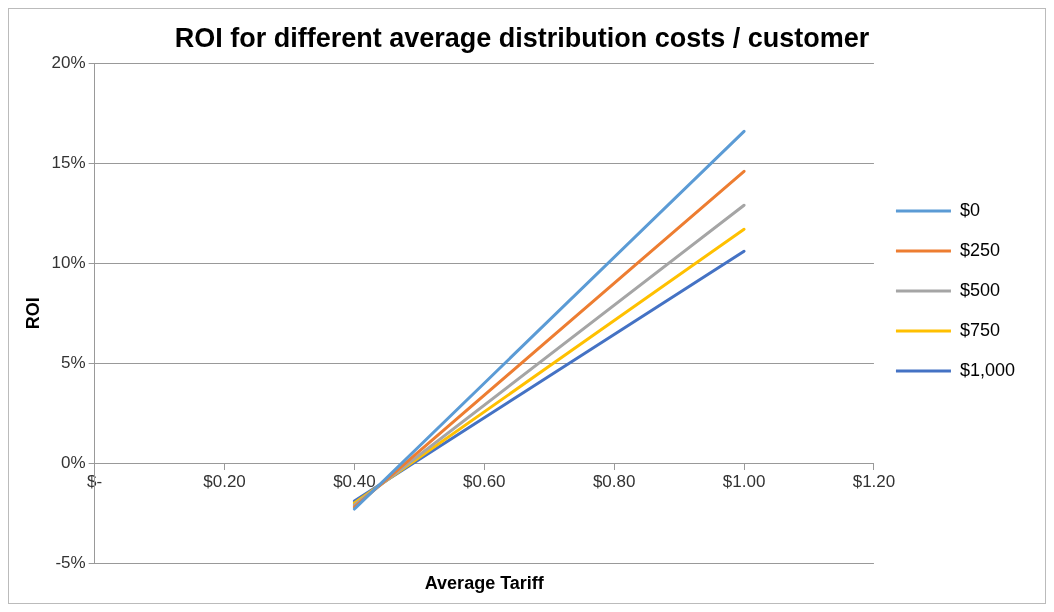 The height and width of the screenshot is (612, 1054). Describe the element at coordinates (32, 313) in the screenshot. I see `y-axis-title: ROI` at that location.